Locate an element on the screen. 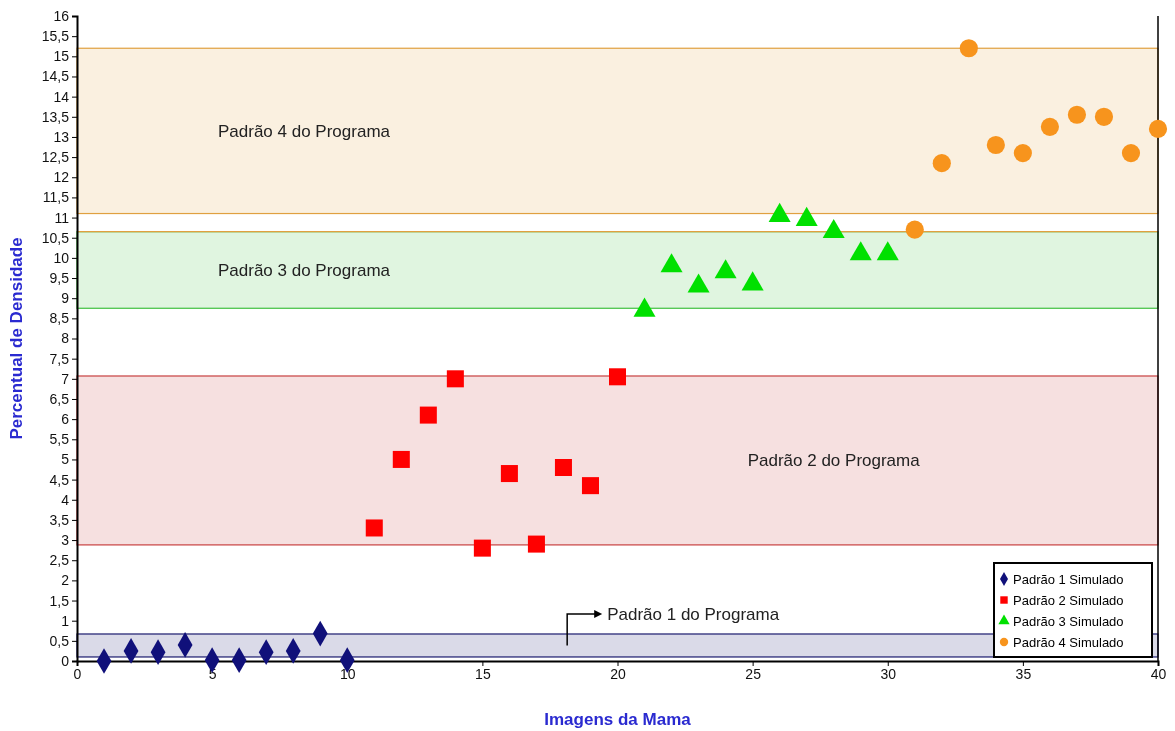 The height and width of the screenshot is (731, 1175). y-tick-label: 2,5 is located at coordinates (59, 560).